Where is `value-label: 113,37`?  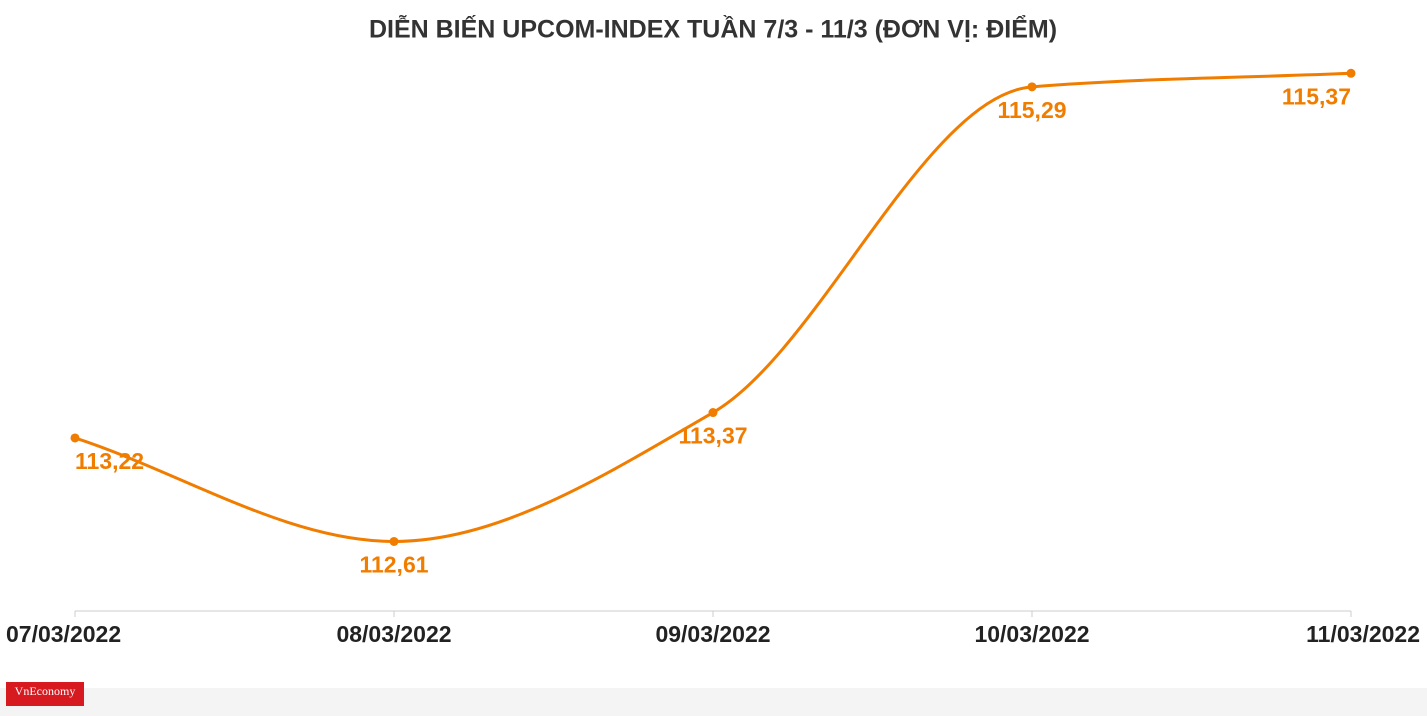
value-label: 113,37 is located at coordinates (712, 436).